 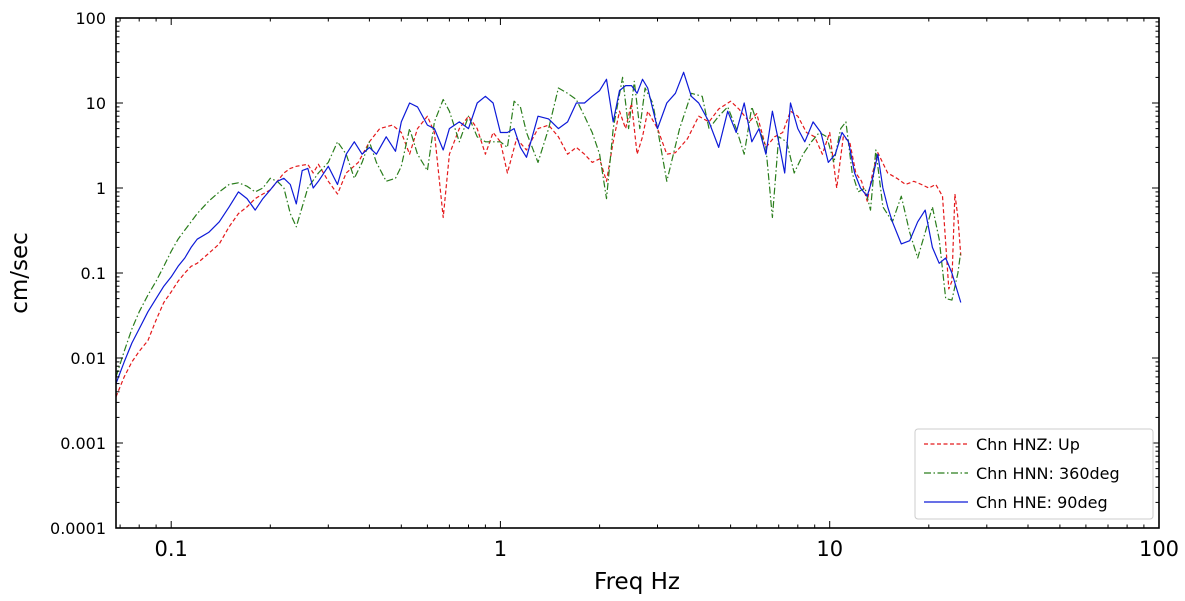 What do you see at coordinates (1042, 502) in the screenshot?
I see `legend-label-hne: Chn HNE: 90deg` at bounding box center [1042, 502].